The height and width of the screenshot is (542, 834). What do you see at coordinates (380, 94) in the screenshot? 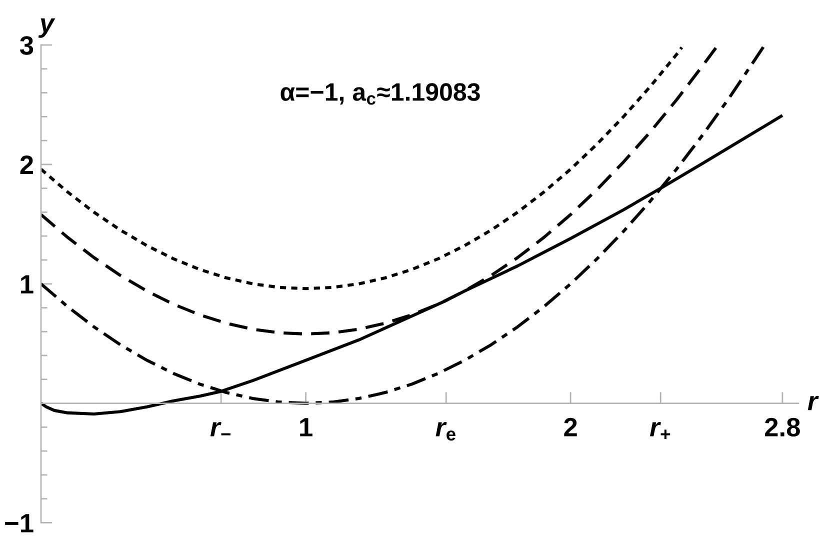
I see `annotation: α=−1, a$_{c}$≈1.19083` at bounding box center [380, 94].